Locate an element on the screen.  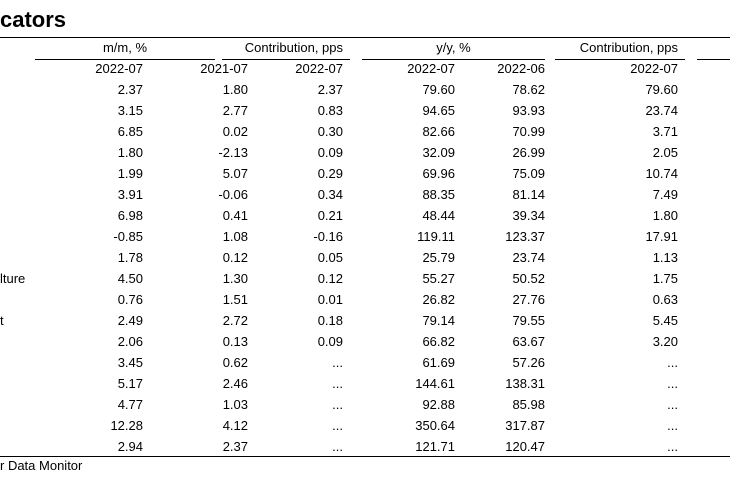
cell: 0.18 is located at coordinates (330, 320).